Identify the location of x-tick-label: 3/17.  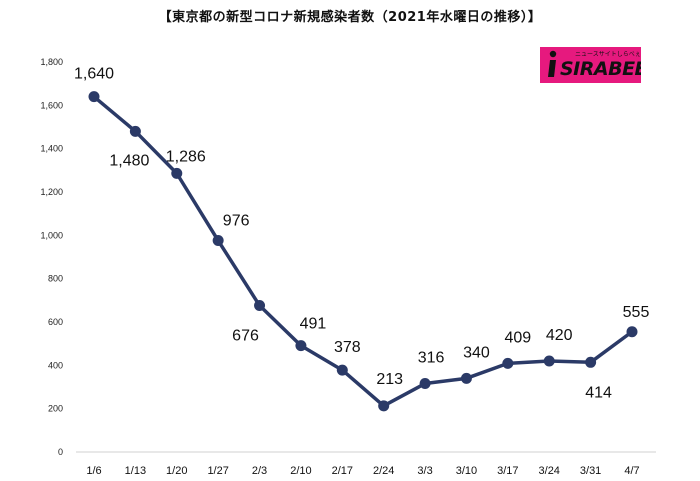
(507, 471).